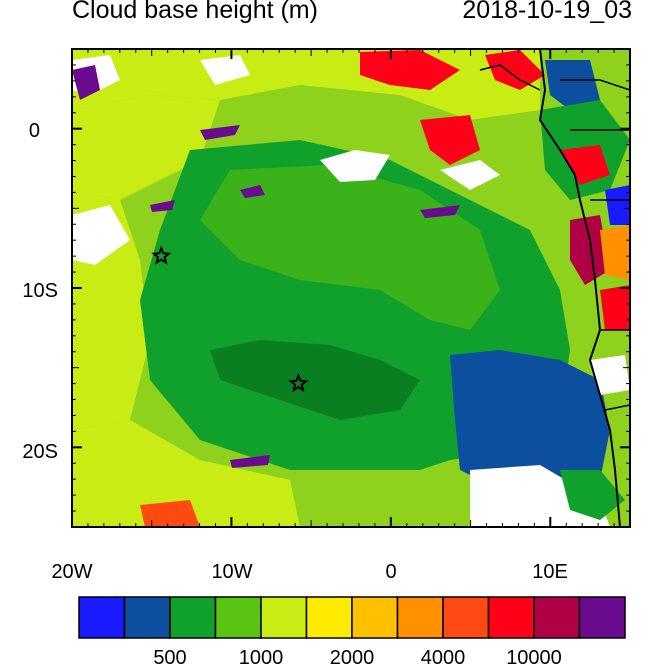  What do you see at coordinates (34, 131) in the screenshot?
I see `y-tick-label: 0` at bounding box center [34, 131].